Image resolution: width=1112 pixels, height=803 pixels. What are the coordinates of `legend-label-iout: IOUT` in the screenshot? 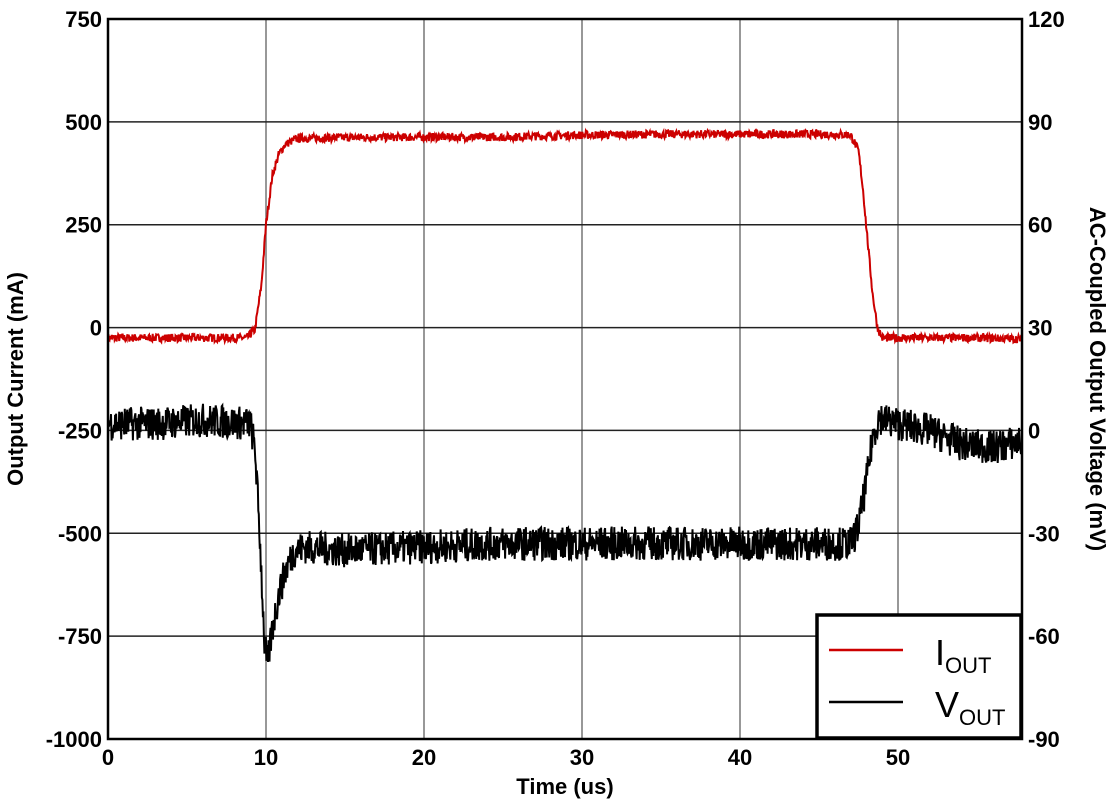 It's located at (963, 655).